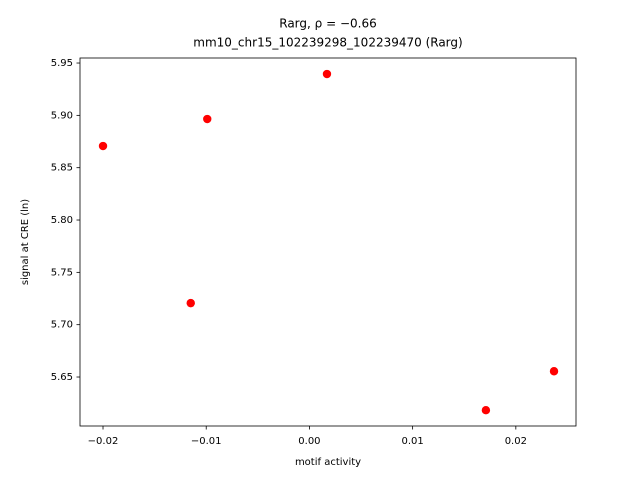 The image size is (640, 480). What do you see at coordinates (516, 441) in the screenshot?
I see `x-tick-label: 0.02` at bounding box center [516, 441].